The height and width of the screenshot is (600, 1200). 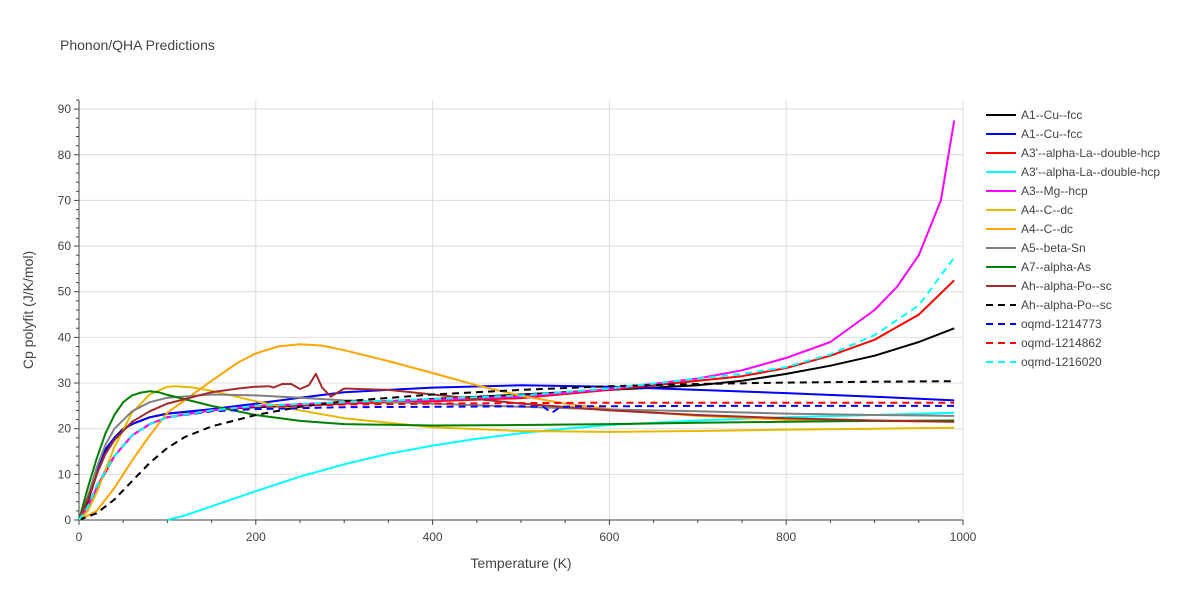 I want to click on y-tick-label: 60, so click(x=65, y=246).